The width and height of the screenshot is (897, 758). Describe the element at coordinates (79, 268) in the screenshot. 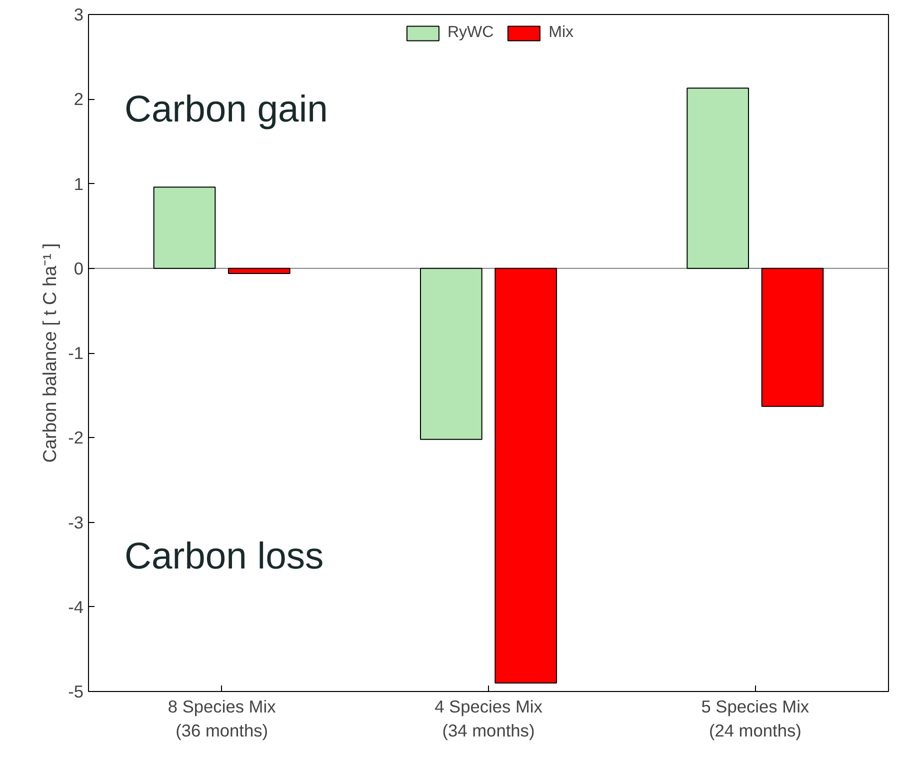

I see `y-tick-label: 0` at that location.